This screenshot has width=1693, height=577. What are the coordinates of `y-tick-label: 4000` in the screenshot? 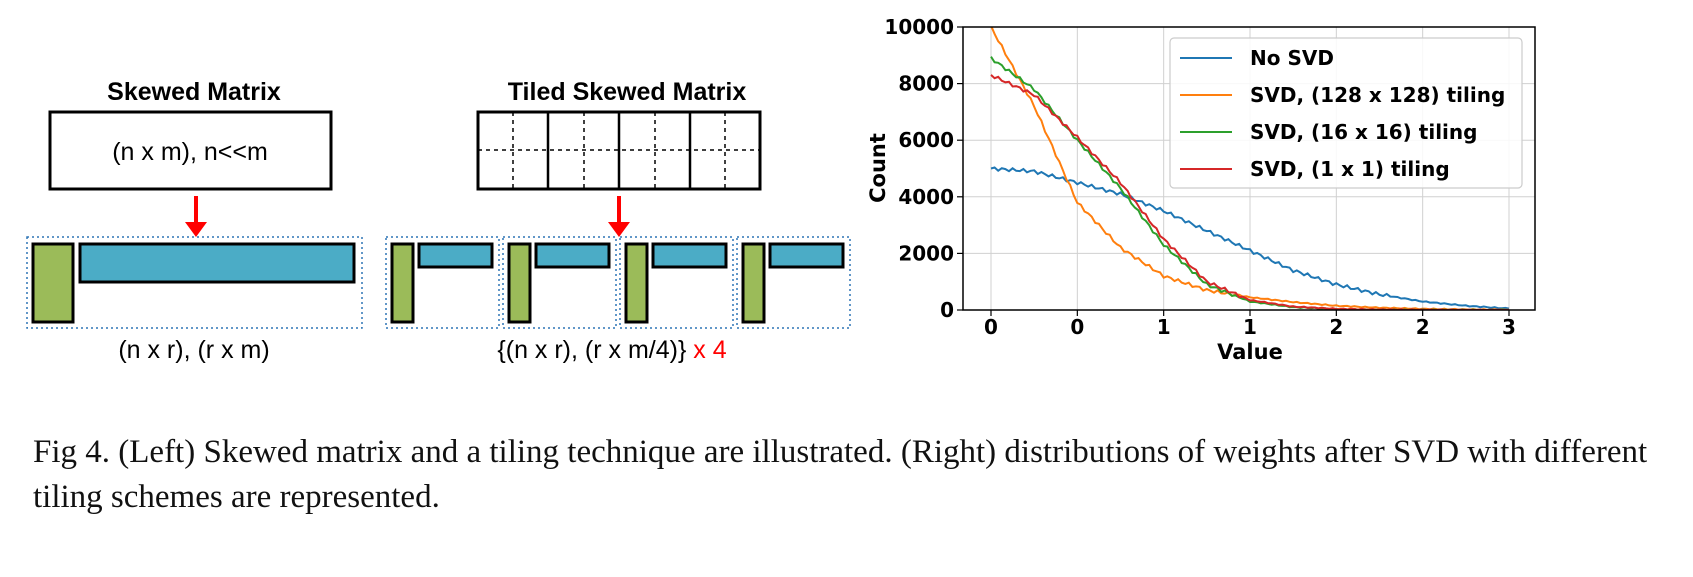 It's located at (926, 197).